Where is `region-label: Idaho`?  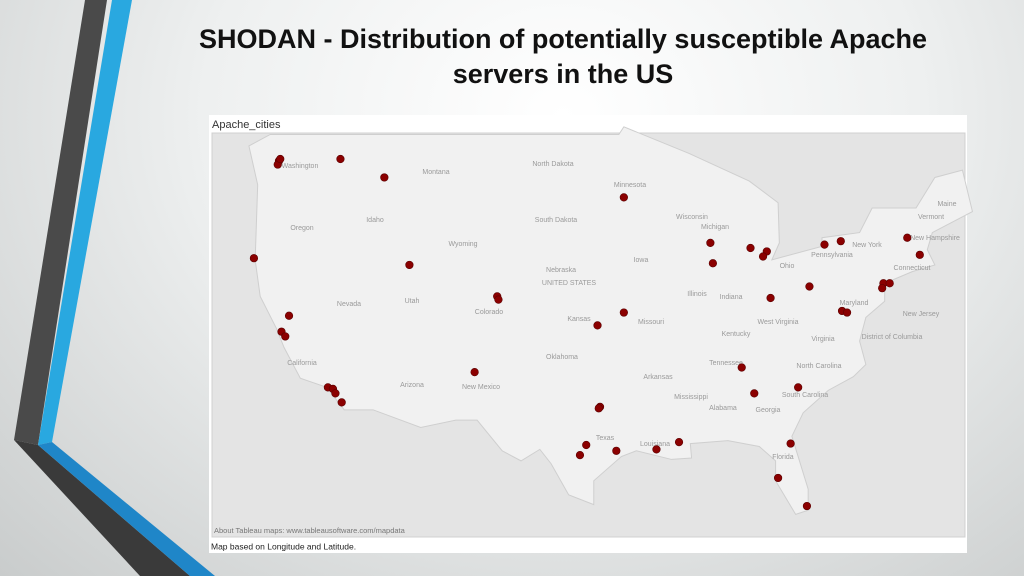
region-label: Idaho is located at coordinates (375, 220).